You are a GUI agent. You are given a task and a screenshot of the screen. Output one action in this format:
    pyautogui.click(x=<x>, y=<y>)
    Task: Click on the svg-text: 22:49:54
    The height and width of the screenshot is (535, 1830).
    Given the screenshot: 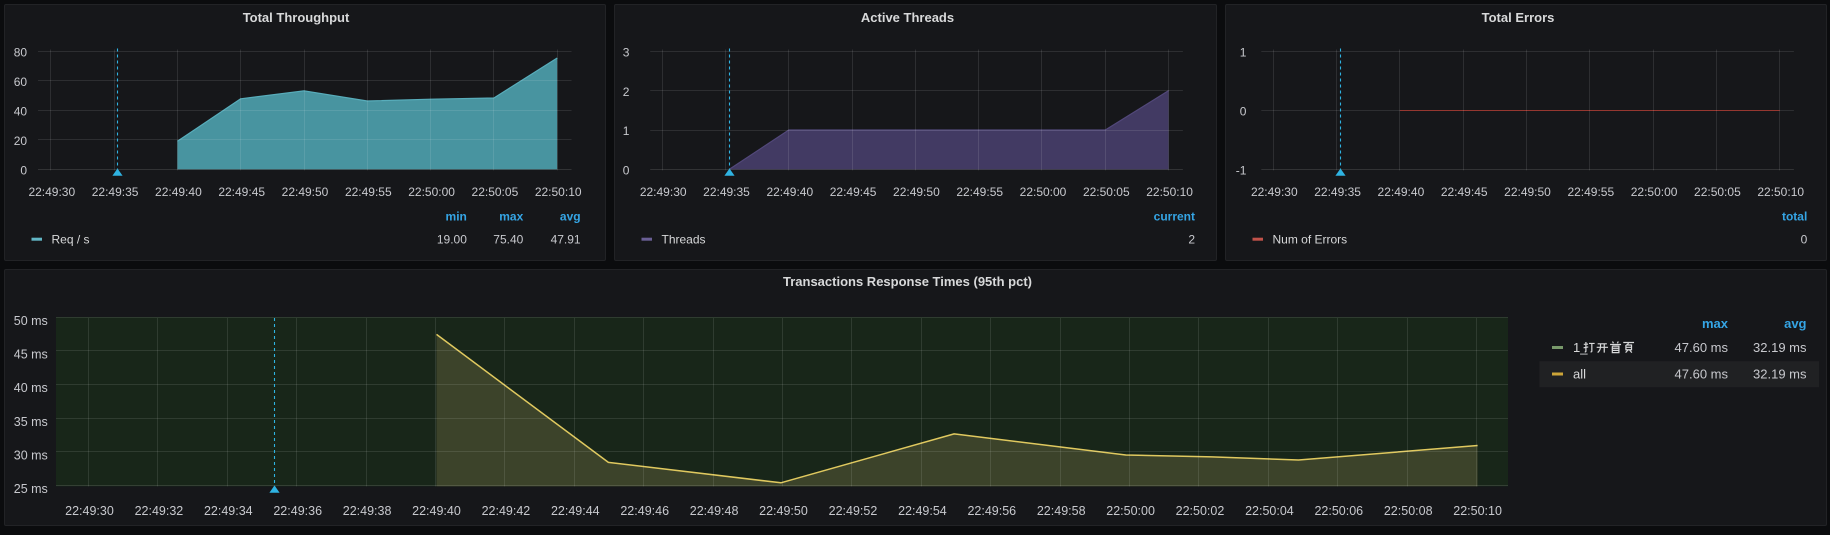 What is the action you would take?
    pyautogui.click(x=922, y=511)
    